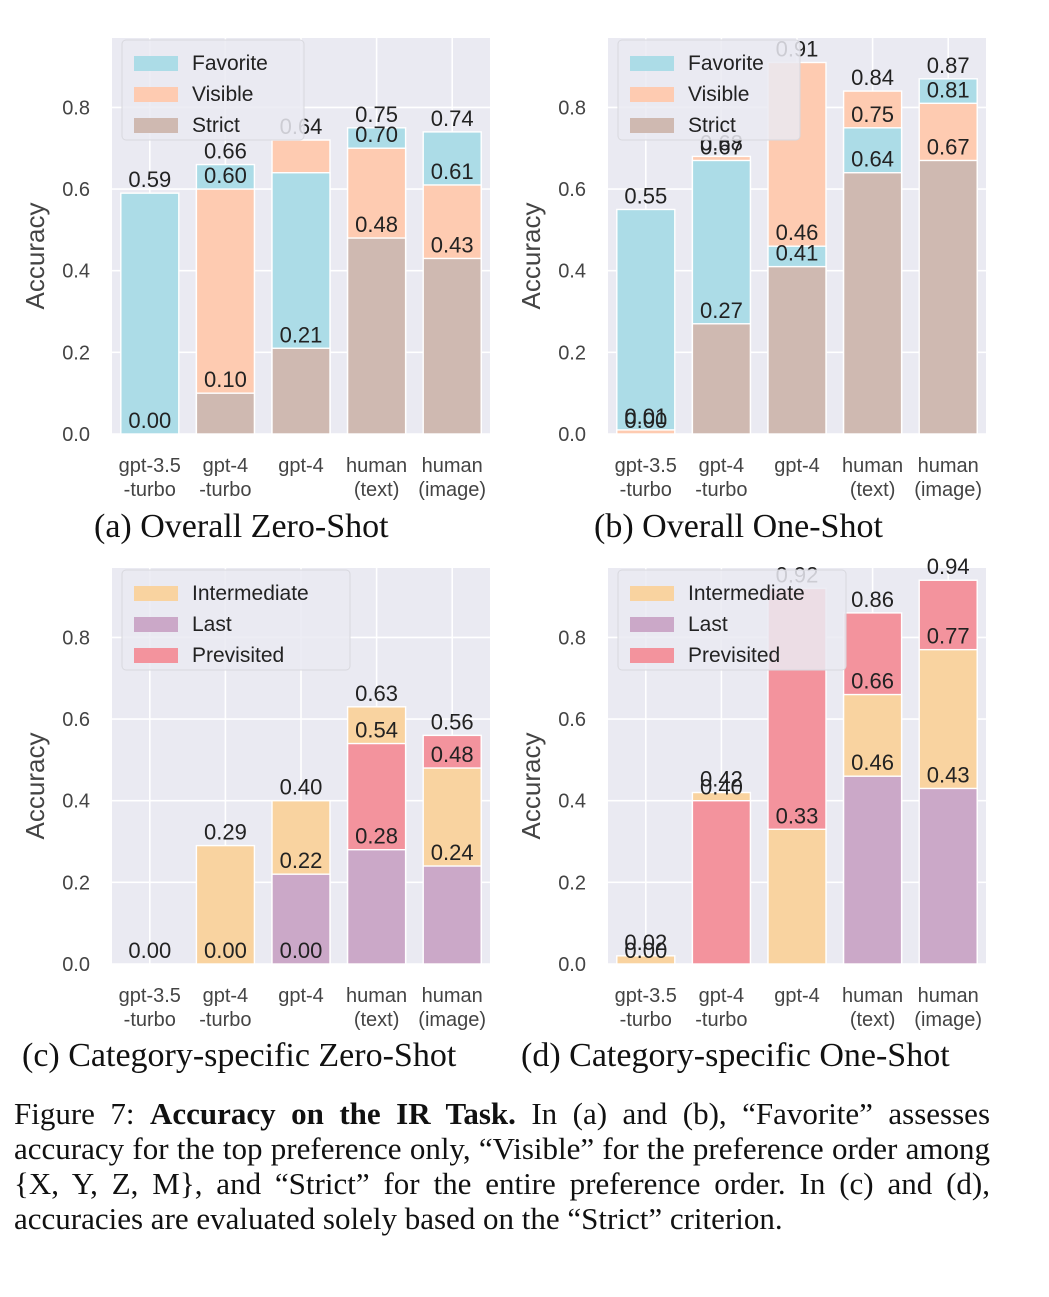 The width and height of the screenshot is (1049, 1297). Describe the element at coordinates (452, 852) in the screenshot. I see `value-label: 0.24` at that location.